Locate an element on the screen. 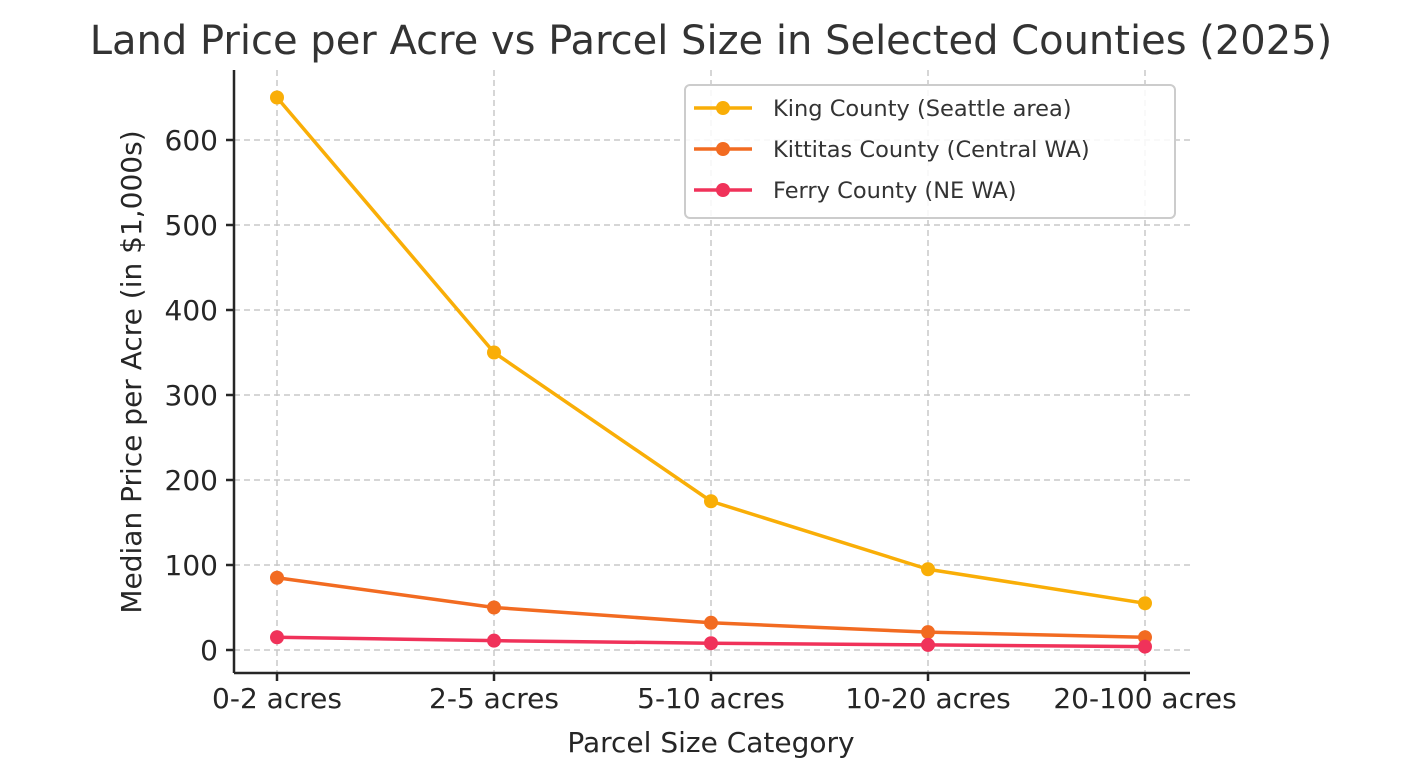  y-tick-label: 500 is located at coordinates (191, 225).